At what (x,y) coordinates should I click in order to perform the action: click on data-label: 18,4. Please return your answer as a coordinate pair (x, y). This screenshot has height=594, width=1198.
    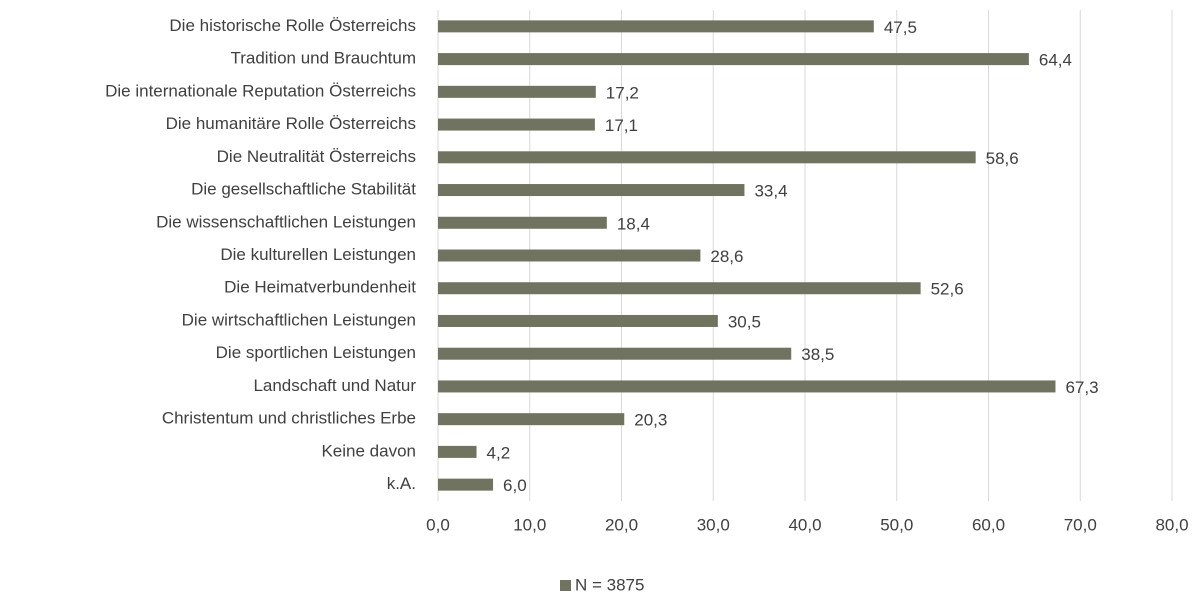
    Looking at the image, I should click on (633, 223).